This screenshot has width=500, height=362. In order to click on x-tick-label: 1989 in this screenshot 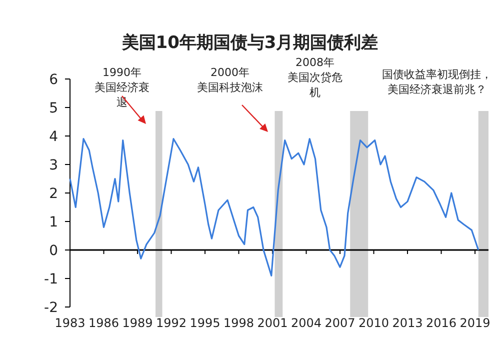, I will do `click(137, 323)`.